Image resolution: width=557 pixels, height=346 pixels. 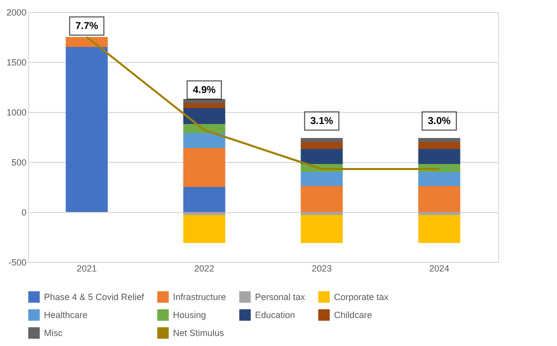 I want to click on legend-label: Housing, so click(x=189, y=315).